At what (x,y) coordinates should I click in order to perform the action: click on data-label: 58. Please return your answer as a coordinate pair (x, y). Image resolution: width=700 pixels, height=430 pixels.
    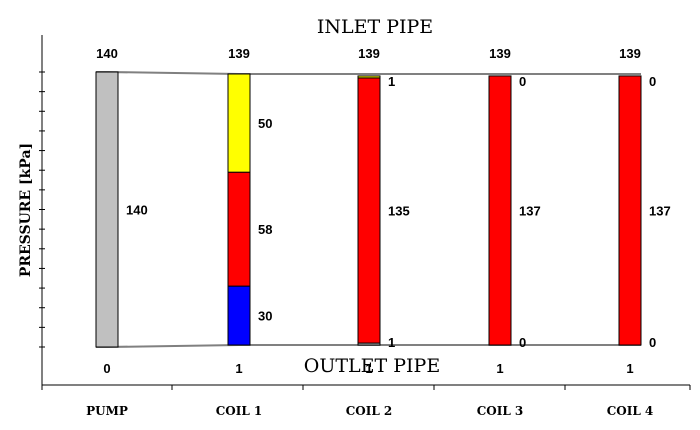
    Looking at the image, I should click on (265, 229).